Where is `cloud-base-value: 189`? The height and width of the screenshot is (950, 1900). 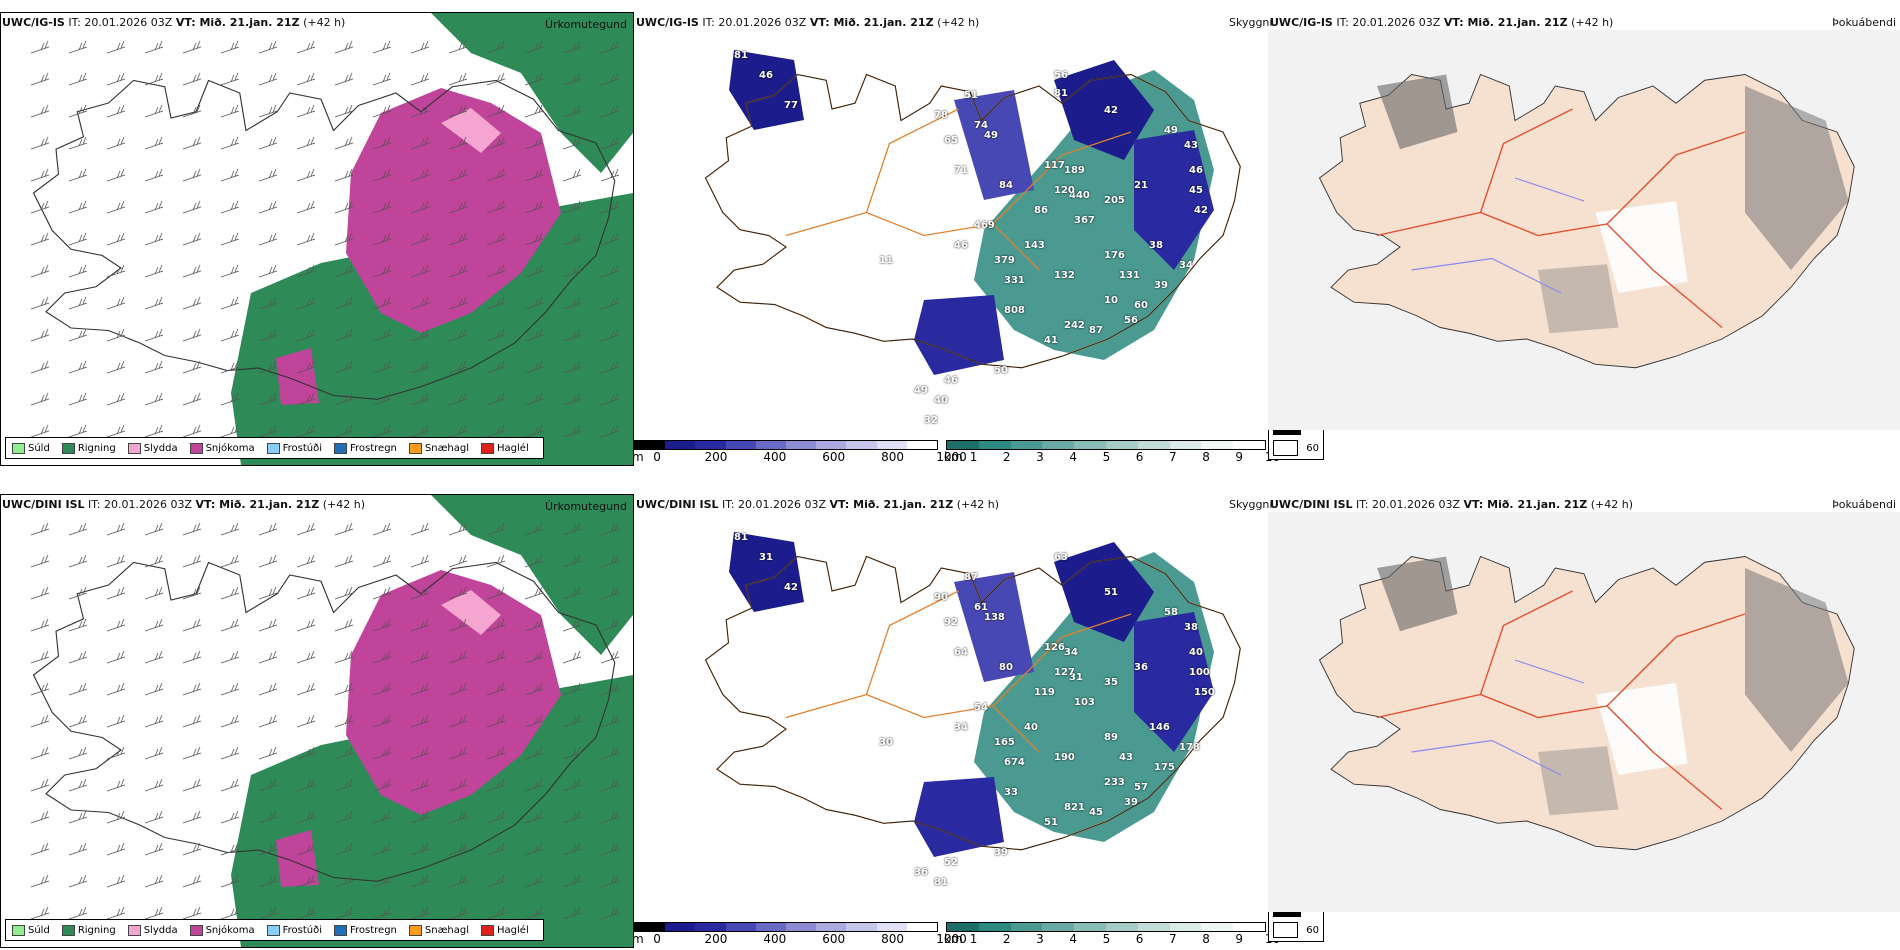 cloud-base-value: 189 is located at coordinates (1074, 170).